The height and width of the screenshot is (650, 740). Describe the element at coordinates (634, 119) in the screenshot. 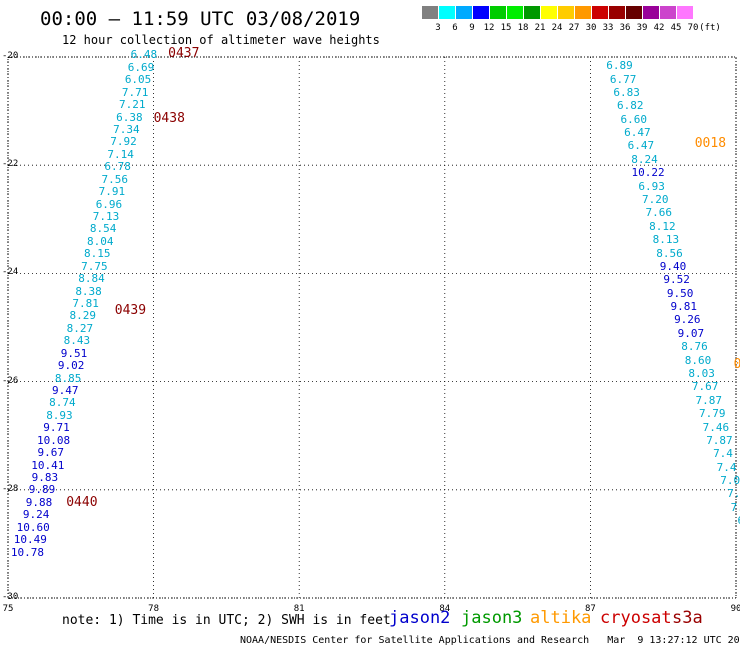

I see `wave-height-value: 6.60` at that location.